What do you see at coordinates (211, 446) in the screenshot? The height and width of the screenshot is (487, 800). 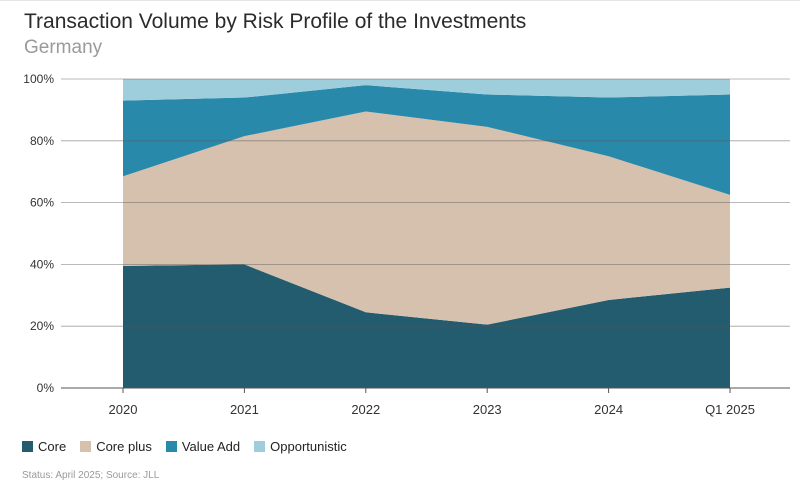 I see `legend-label: Value Add` at bounding box center [211, 446].